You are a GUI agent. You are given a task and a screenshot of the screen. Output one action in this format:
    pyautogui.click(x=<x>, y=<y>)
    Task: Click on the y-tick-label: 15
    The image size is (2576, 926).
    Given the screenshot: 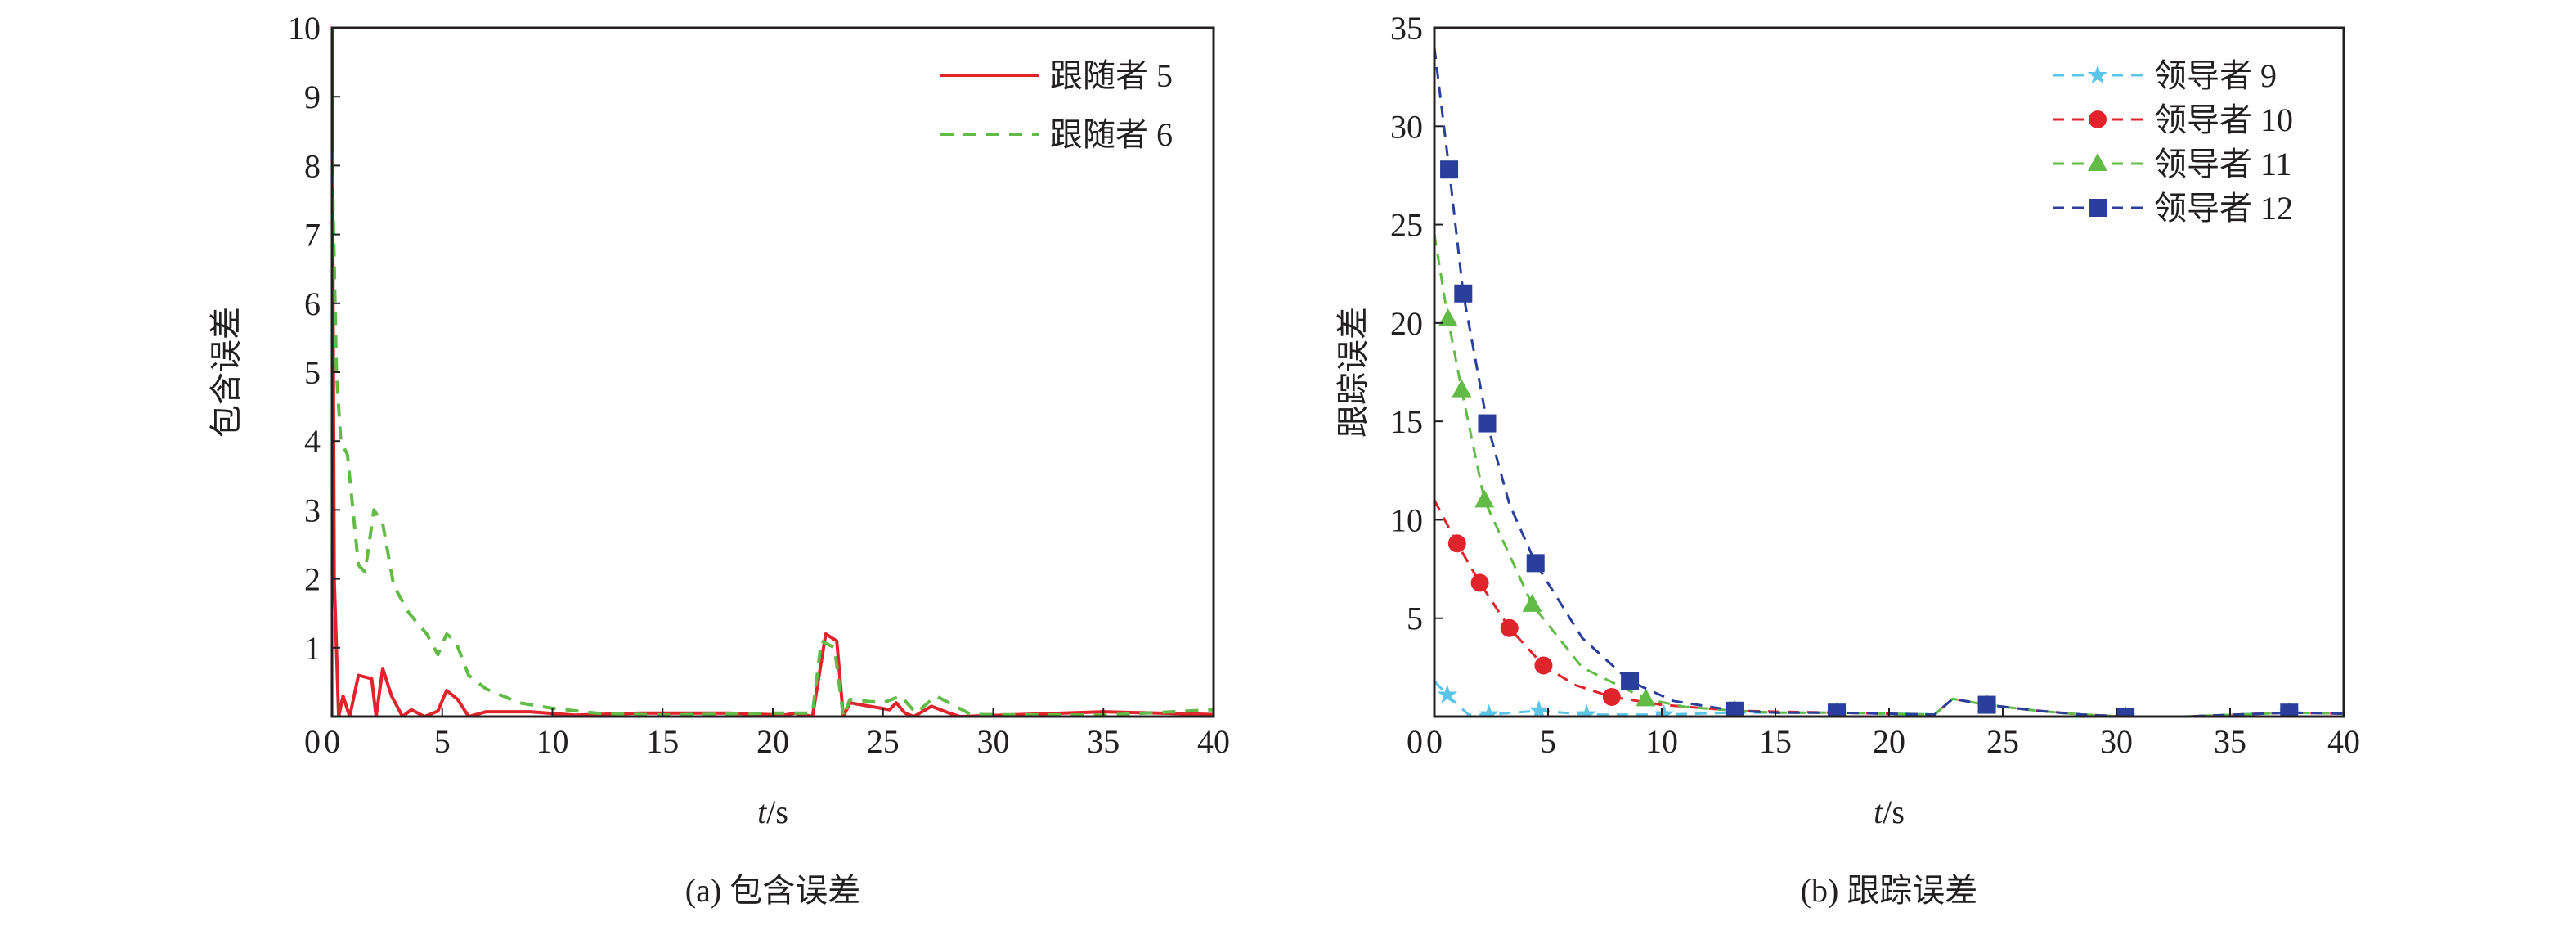 What is the action you would take?
    pyautogui.click(x=1406, y=422)
    